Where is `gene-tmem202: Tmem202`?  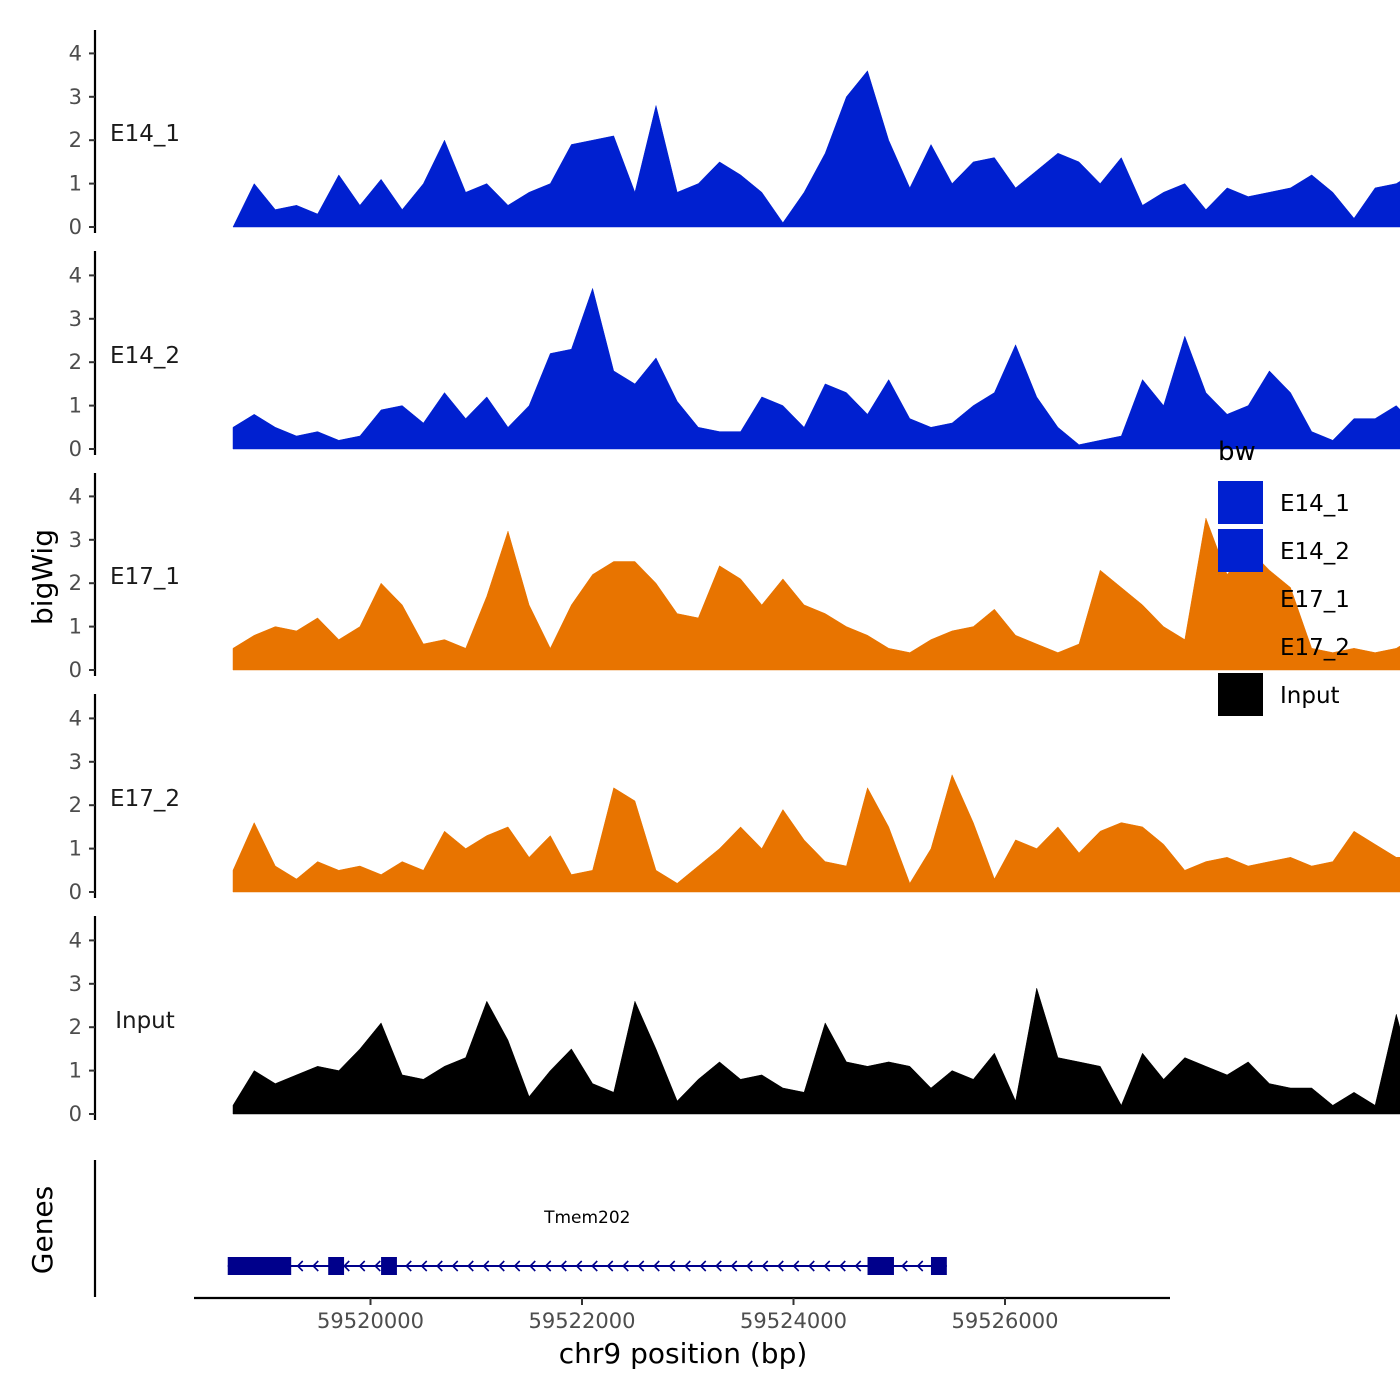 gene-tmem202: Tmem202 is located at coordinates (587, 1241).